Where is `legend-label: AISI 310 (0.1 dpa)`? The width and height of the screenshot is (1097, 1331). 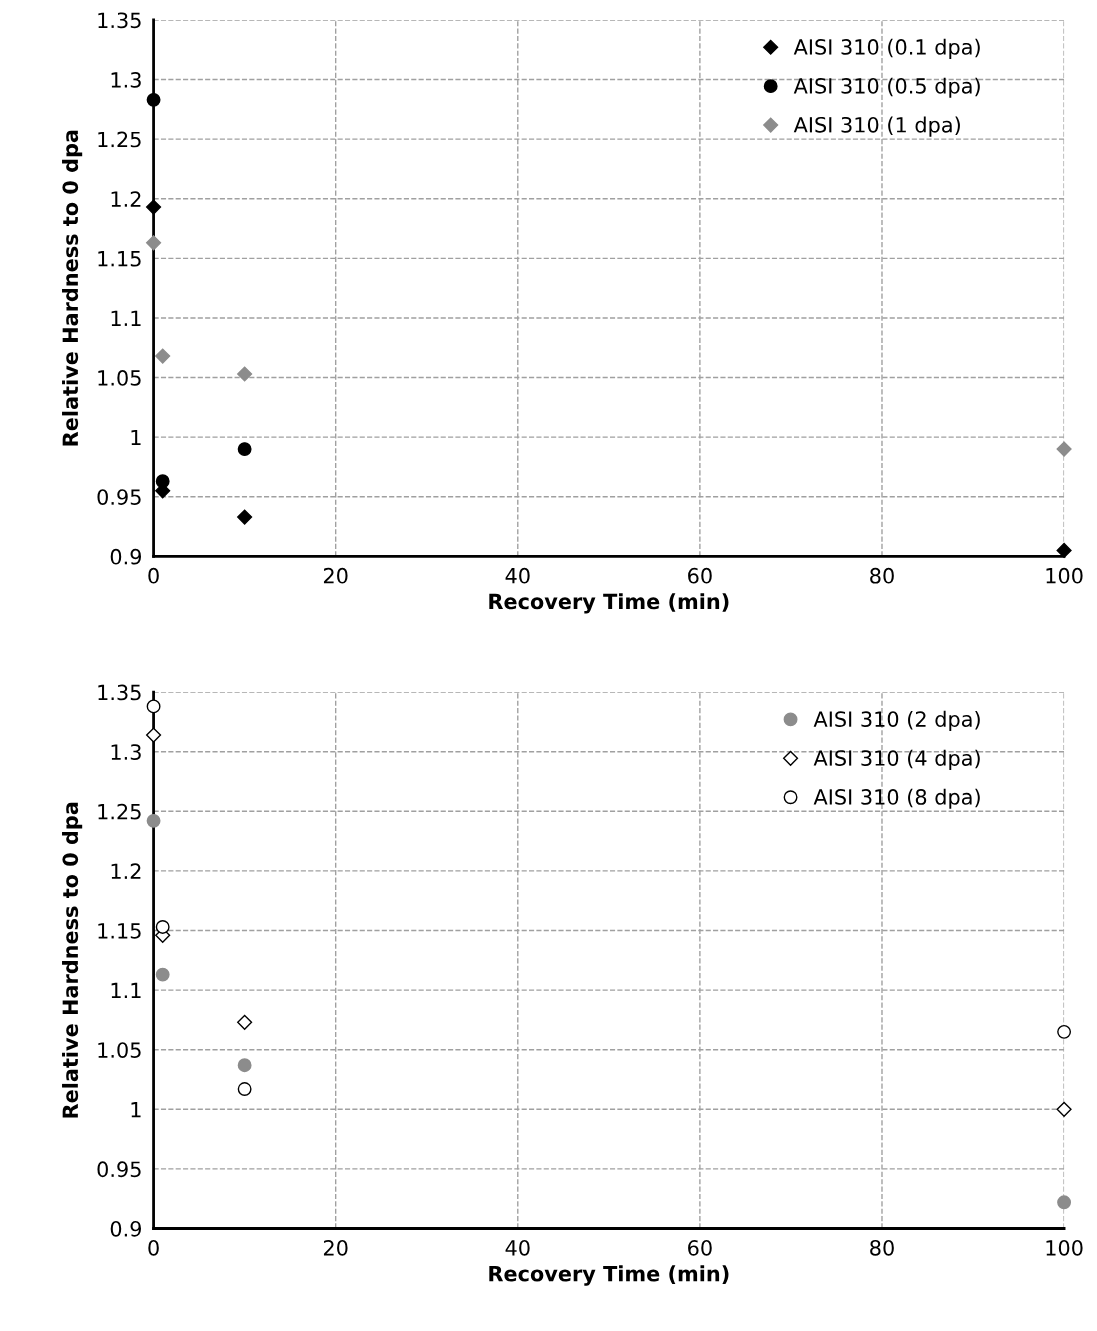
legend-label: AISI 310 (0.1 dpa) is located at coordinates (886, 48).